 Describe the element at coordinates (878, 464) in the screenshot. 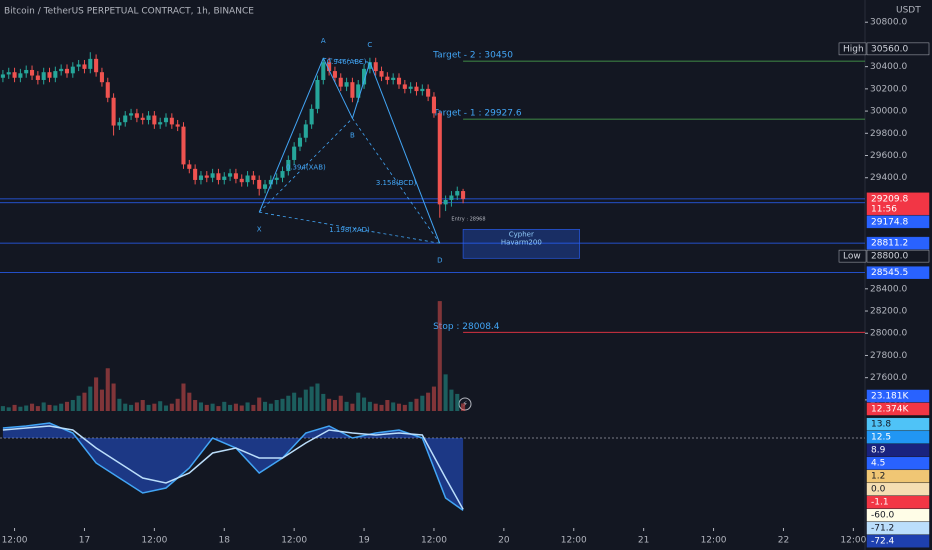

I see `price-badge-label: 4.5` at that location.